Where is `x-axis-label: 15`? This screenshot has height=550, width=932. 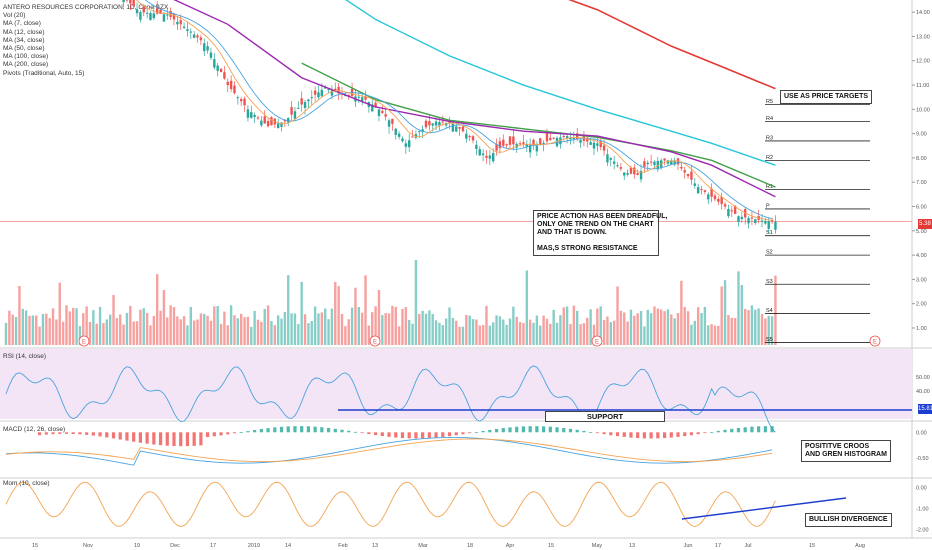
x-axis-label: 15 is located at coordinates (812, 546).